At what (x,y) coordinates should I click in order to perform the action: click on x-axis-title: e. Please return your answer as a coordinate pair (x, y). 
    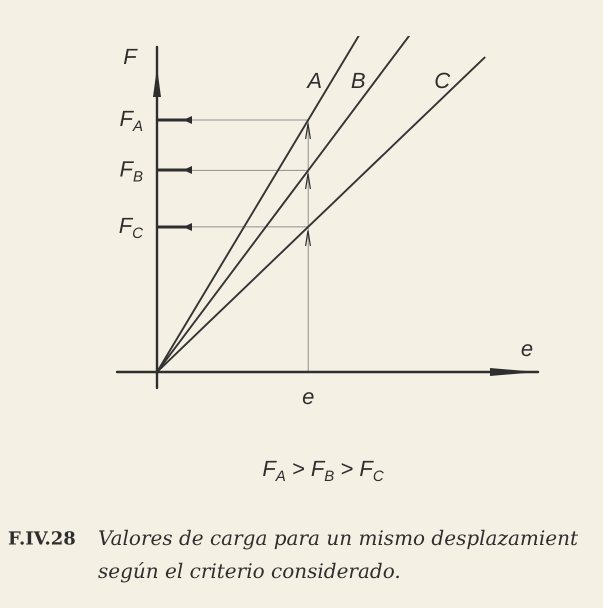
    Looking at the image, I should click on (527, 349).